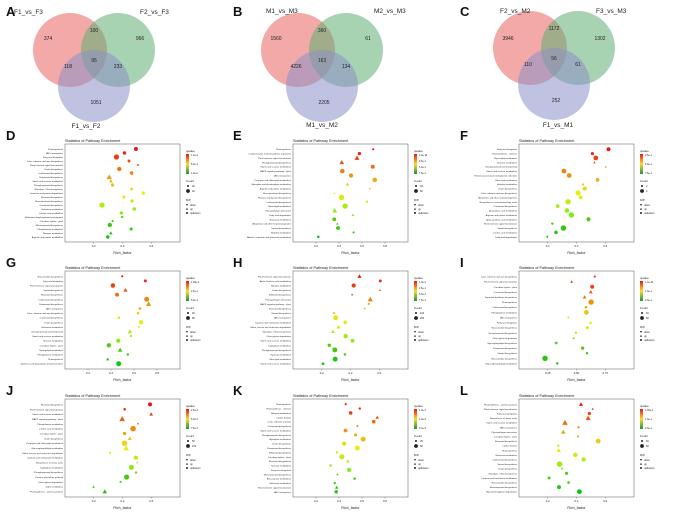 The width and height of the screenshot is (685, 522). Describe the element at coordinates (278, 299) in the screenshot. I see `pathway-label: Plant-pathogen interaction` at that location.